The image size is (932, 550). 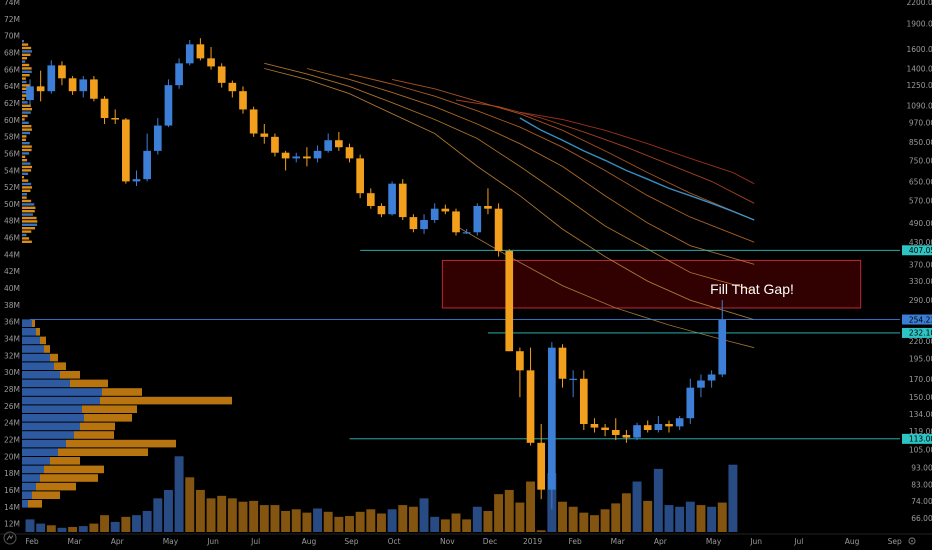 What do you see at coordinates (920, 333) in the screenshot?
I see `price-line-label: 232.10` at bounding box center [920, 333].